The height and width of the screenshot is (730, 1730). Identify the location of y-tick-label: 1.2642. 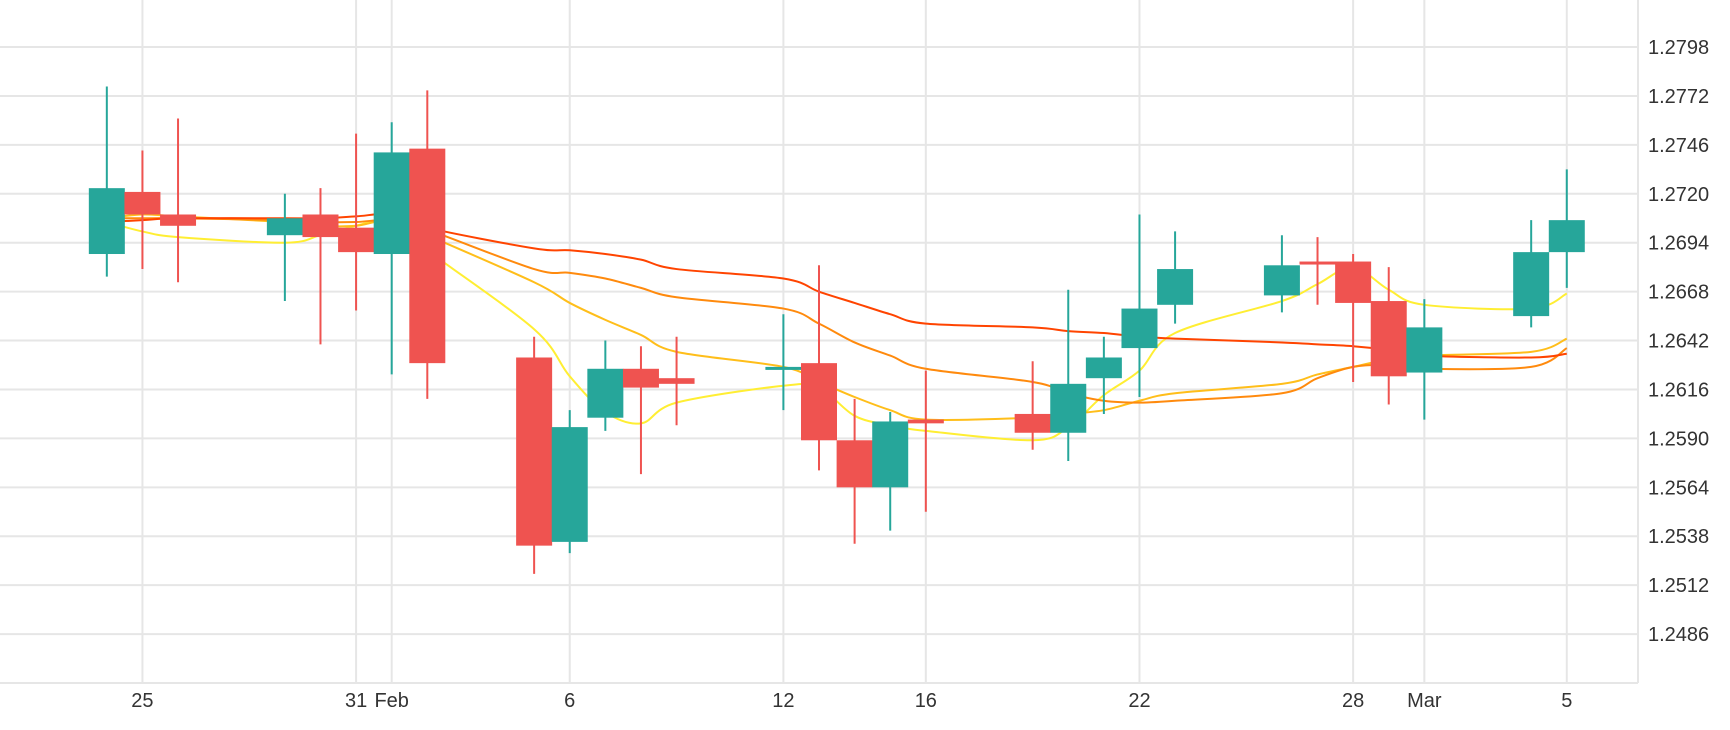
(1678, 342).